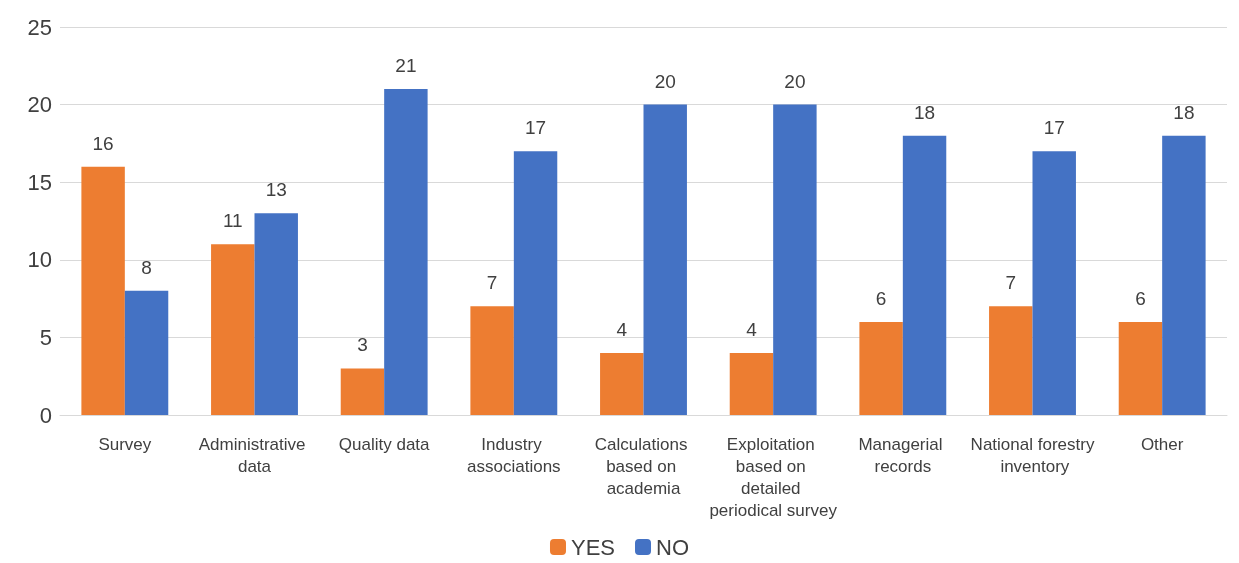  Describe the element at coordinates (39, 260) in the screenshot. I see `y-tick-label: 10` at that location.